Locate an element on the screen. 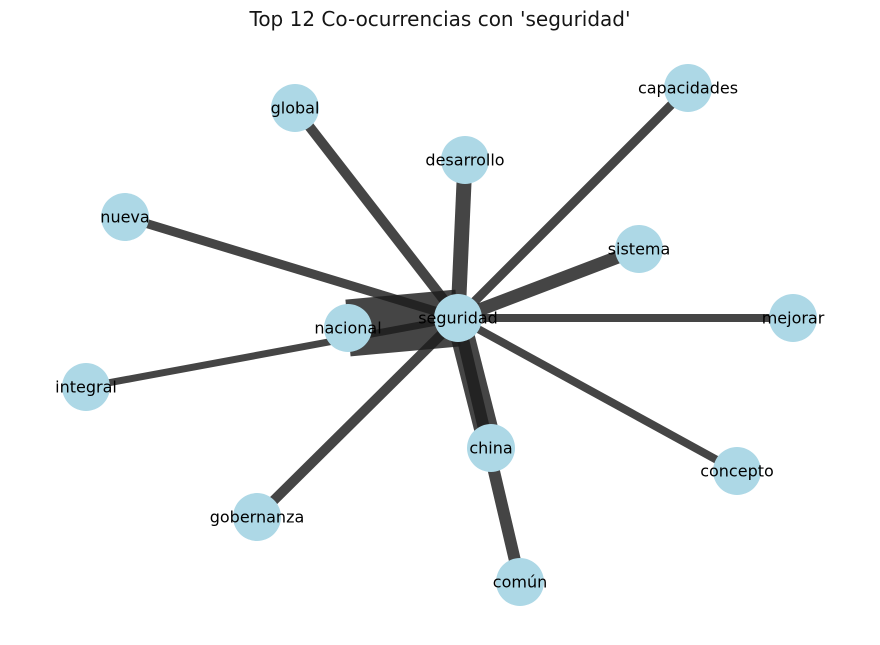 The width and height of the screenshot is (880, 645). node-desarrollo is located at coordinates (465, 160).